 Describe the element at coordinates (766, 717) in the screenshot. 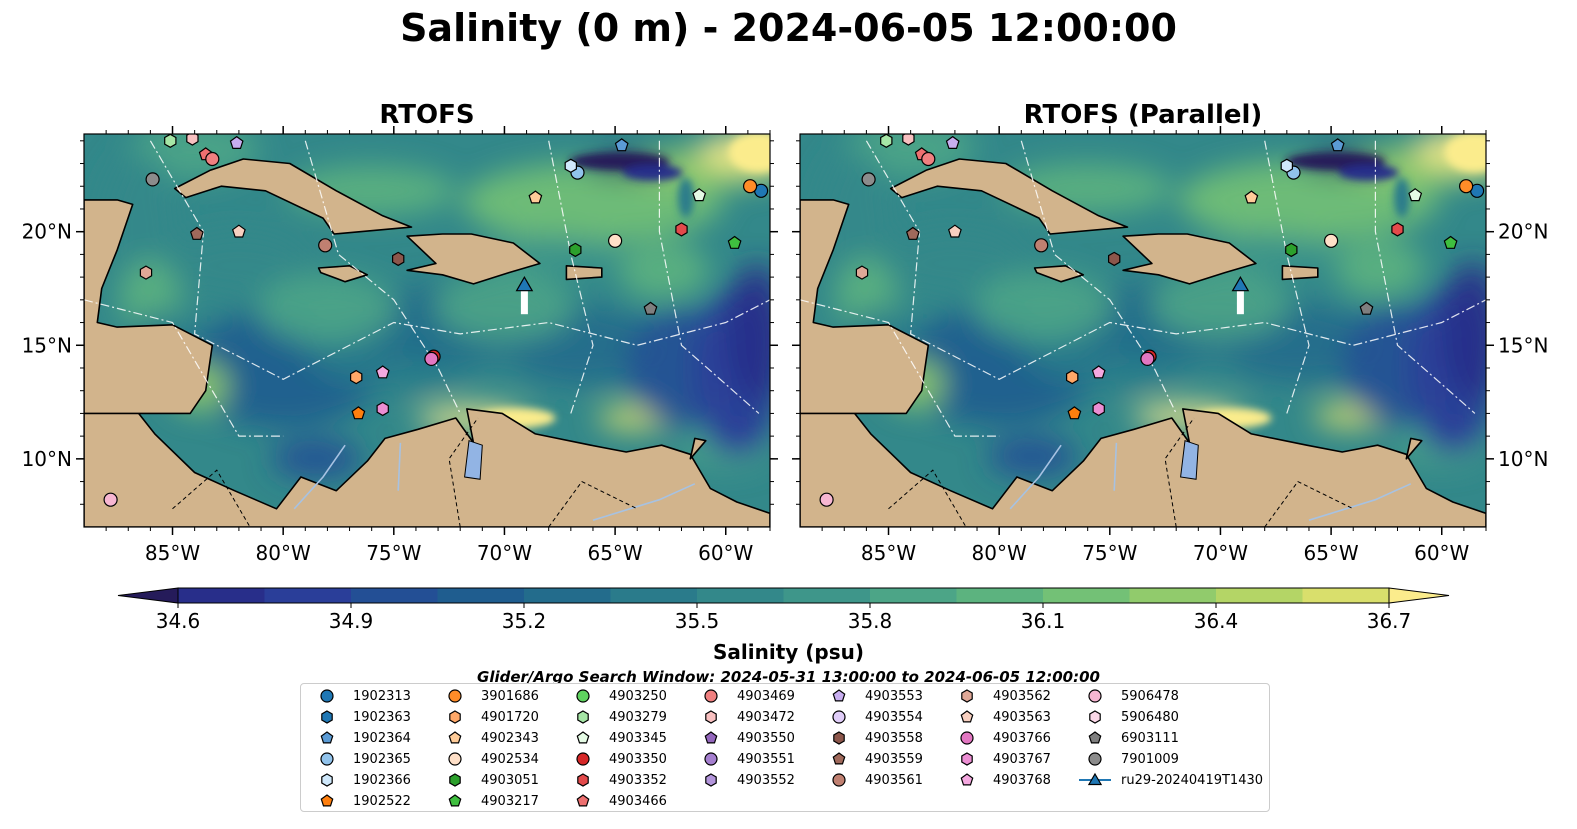

I see `legend-label: 4903472` at that location.